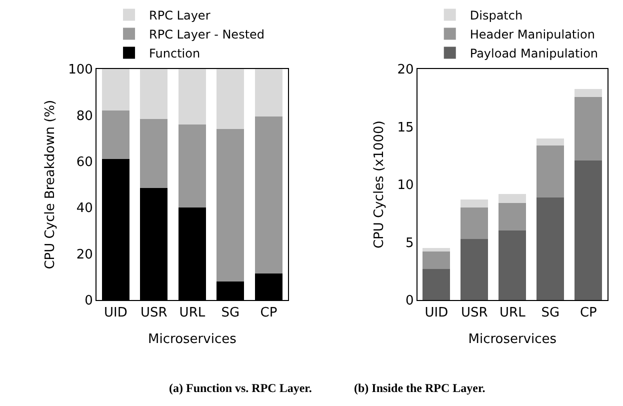 This screenshot has height=406, width=623. Describe the element at coordinates (496, 15) in the screenshot. I see `legend-label: Dispatch` at that location.